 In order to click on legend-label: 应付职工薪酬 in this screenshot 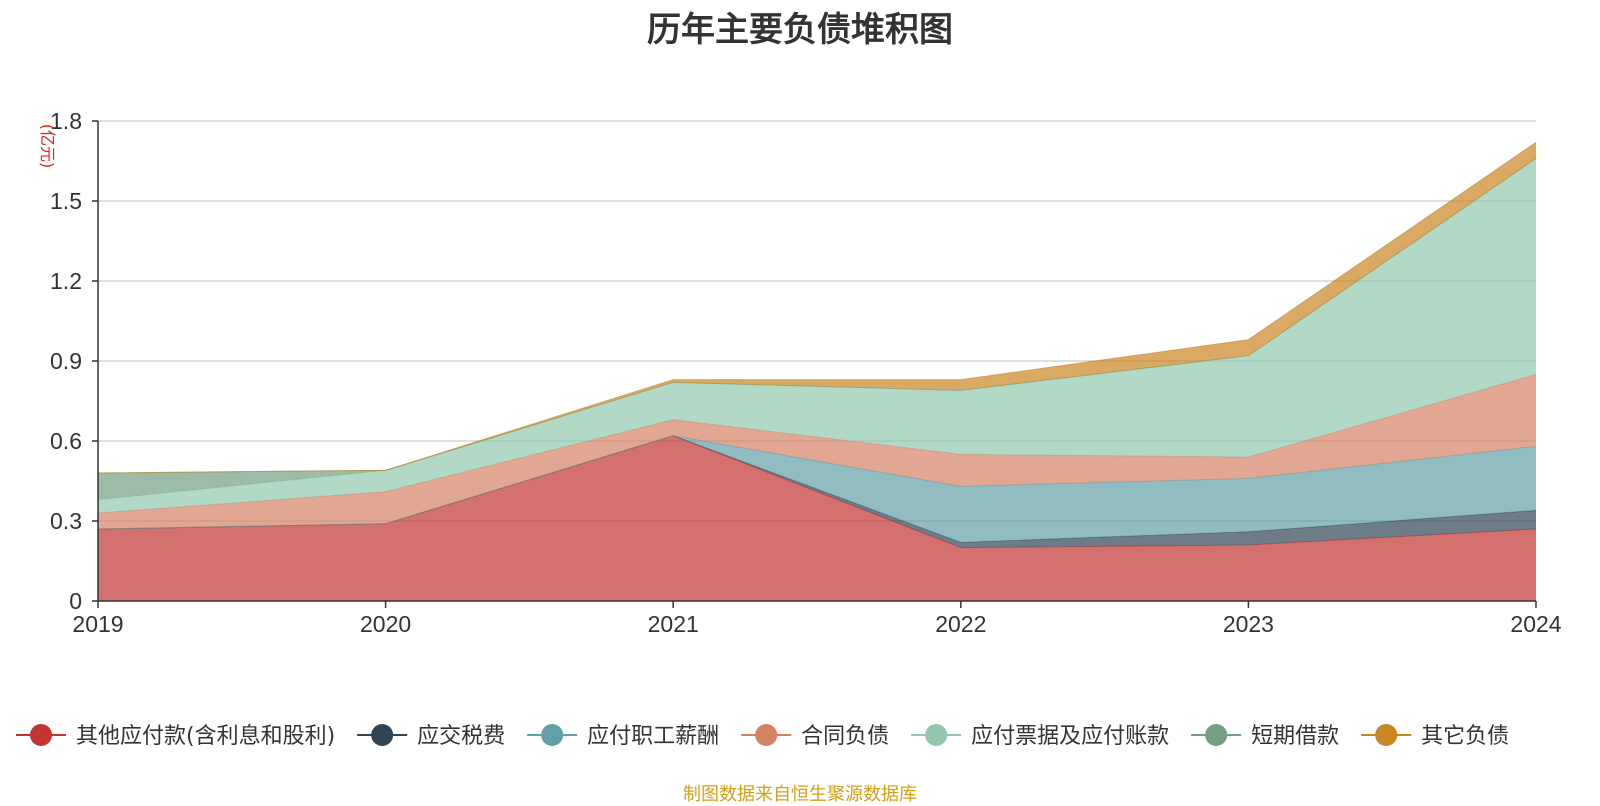, I will do `click(653, 736)`.